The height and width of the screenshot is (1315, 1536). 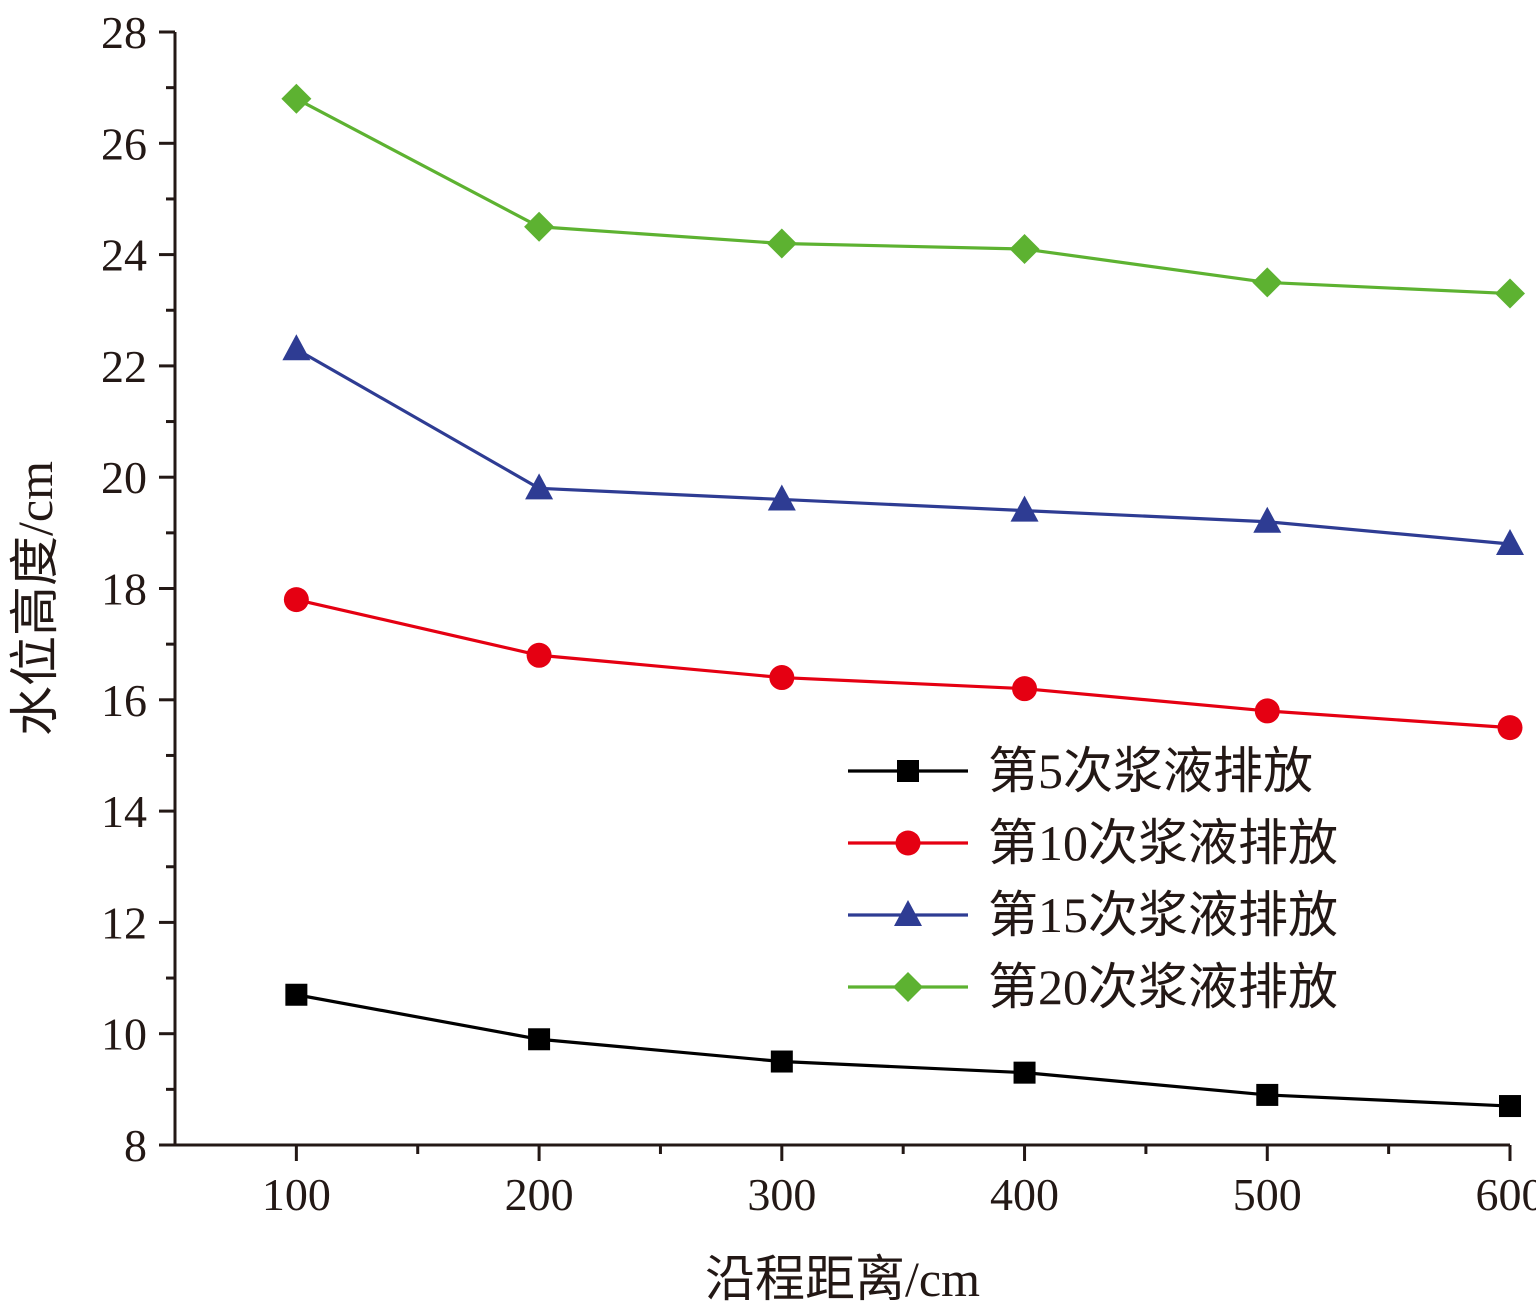 What do you see at coordinates (781, 1194) in the screenshot?
I see `x-tick-label: 300` at bounding box center [781, 1194].